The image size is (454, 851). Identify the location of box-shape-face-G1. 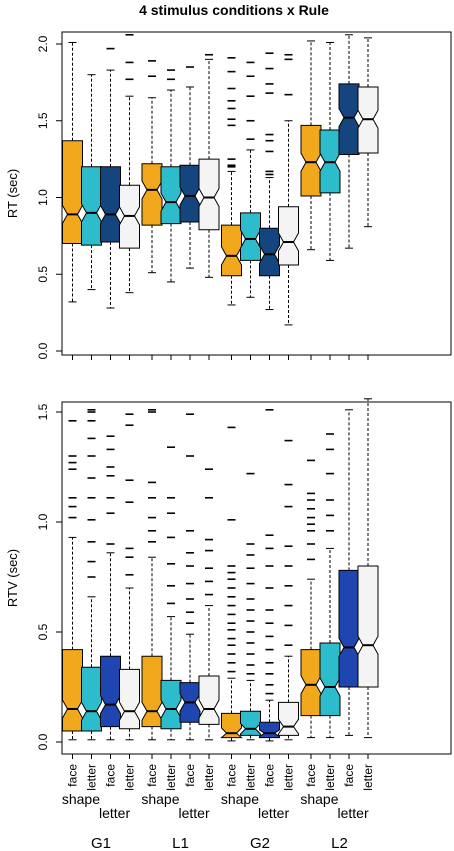
(72, 580).